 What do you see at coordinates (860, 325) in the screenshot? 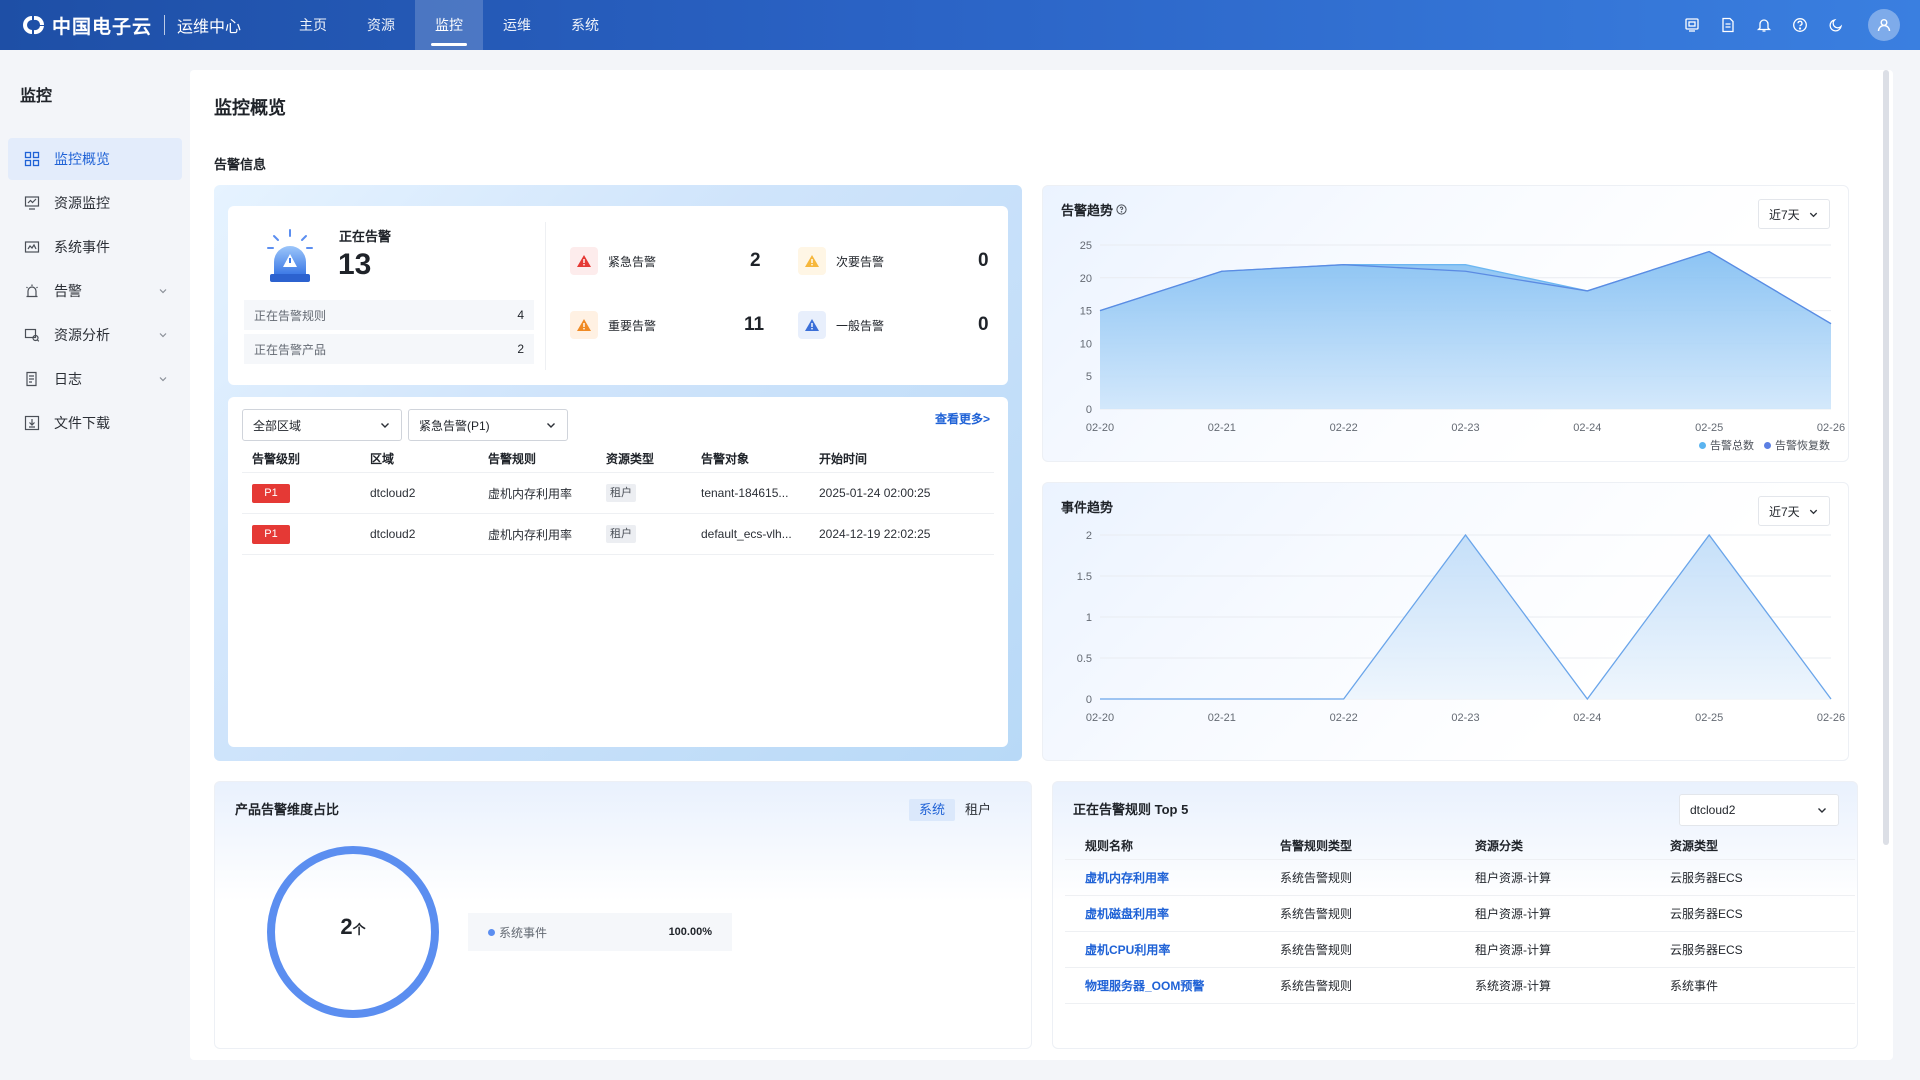
I see `level-normal-label: 一般告警` at bounding box center [860, 325].